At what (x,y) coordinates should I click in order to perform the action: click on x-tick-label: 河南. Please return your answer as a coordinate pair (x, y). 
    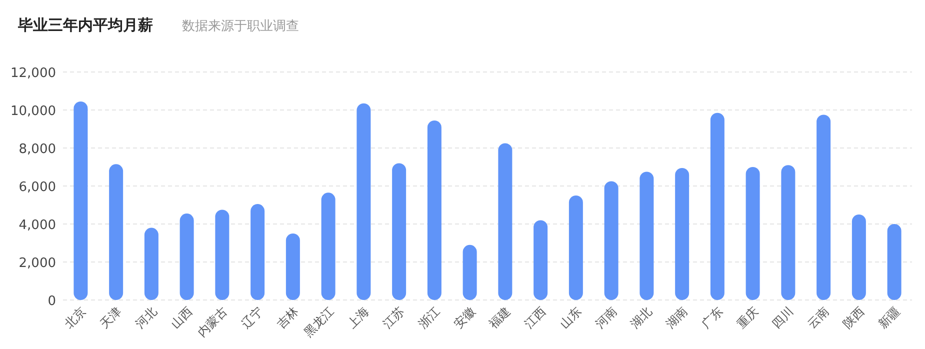
    Looking at the image, I should click on (606, 318).